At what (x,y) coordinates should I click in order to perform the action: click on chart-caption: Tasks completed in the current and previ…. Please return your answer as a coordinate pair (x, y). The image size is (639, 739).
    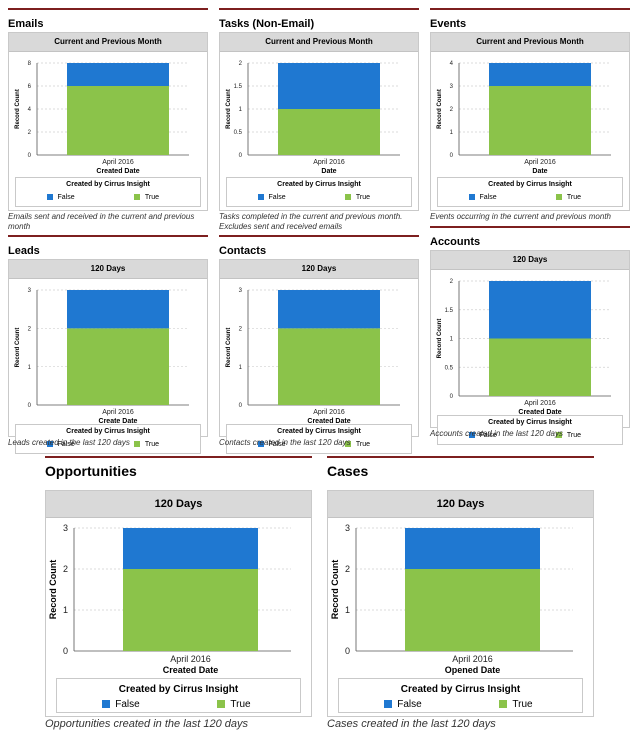
    Looking at the image, I should click on (311, 221).